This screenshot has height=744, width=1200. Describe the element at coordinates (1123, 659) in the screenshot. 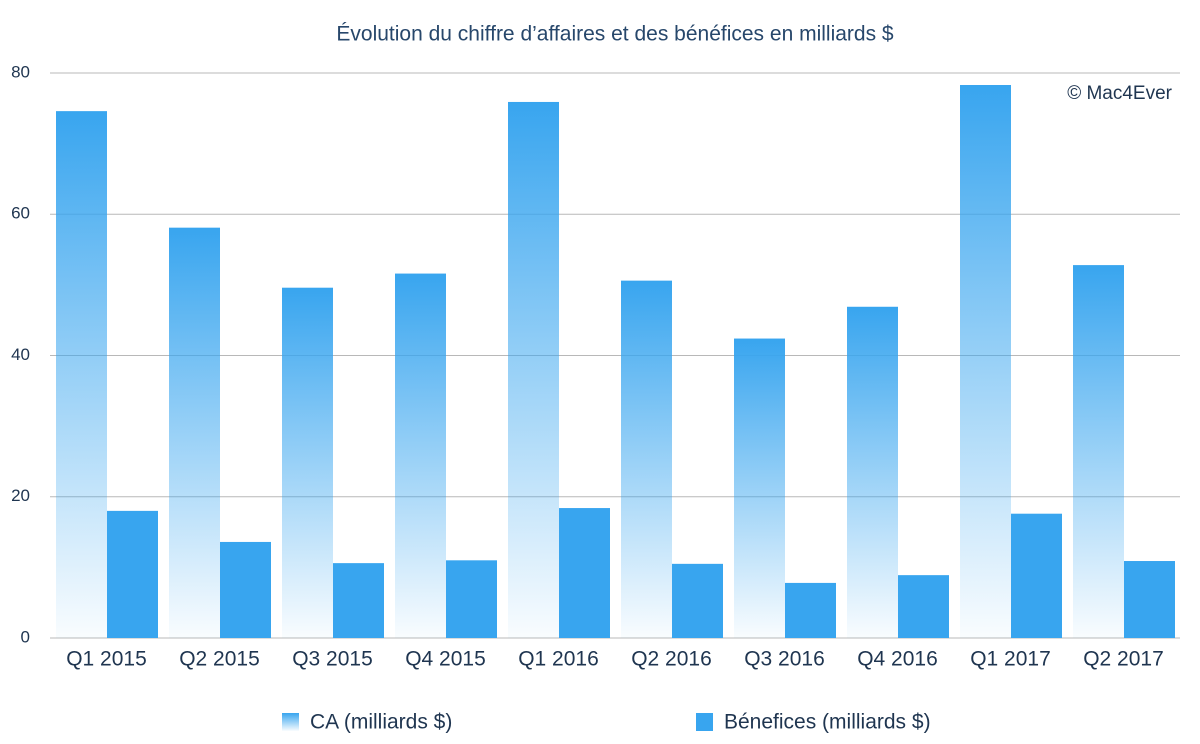

I see `x-tick-label: Q2 2017` at that location.